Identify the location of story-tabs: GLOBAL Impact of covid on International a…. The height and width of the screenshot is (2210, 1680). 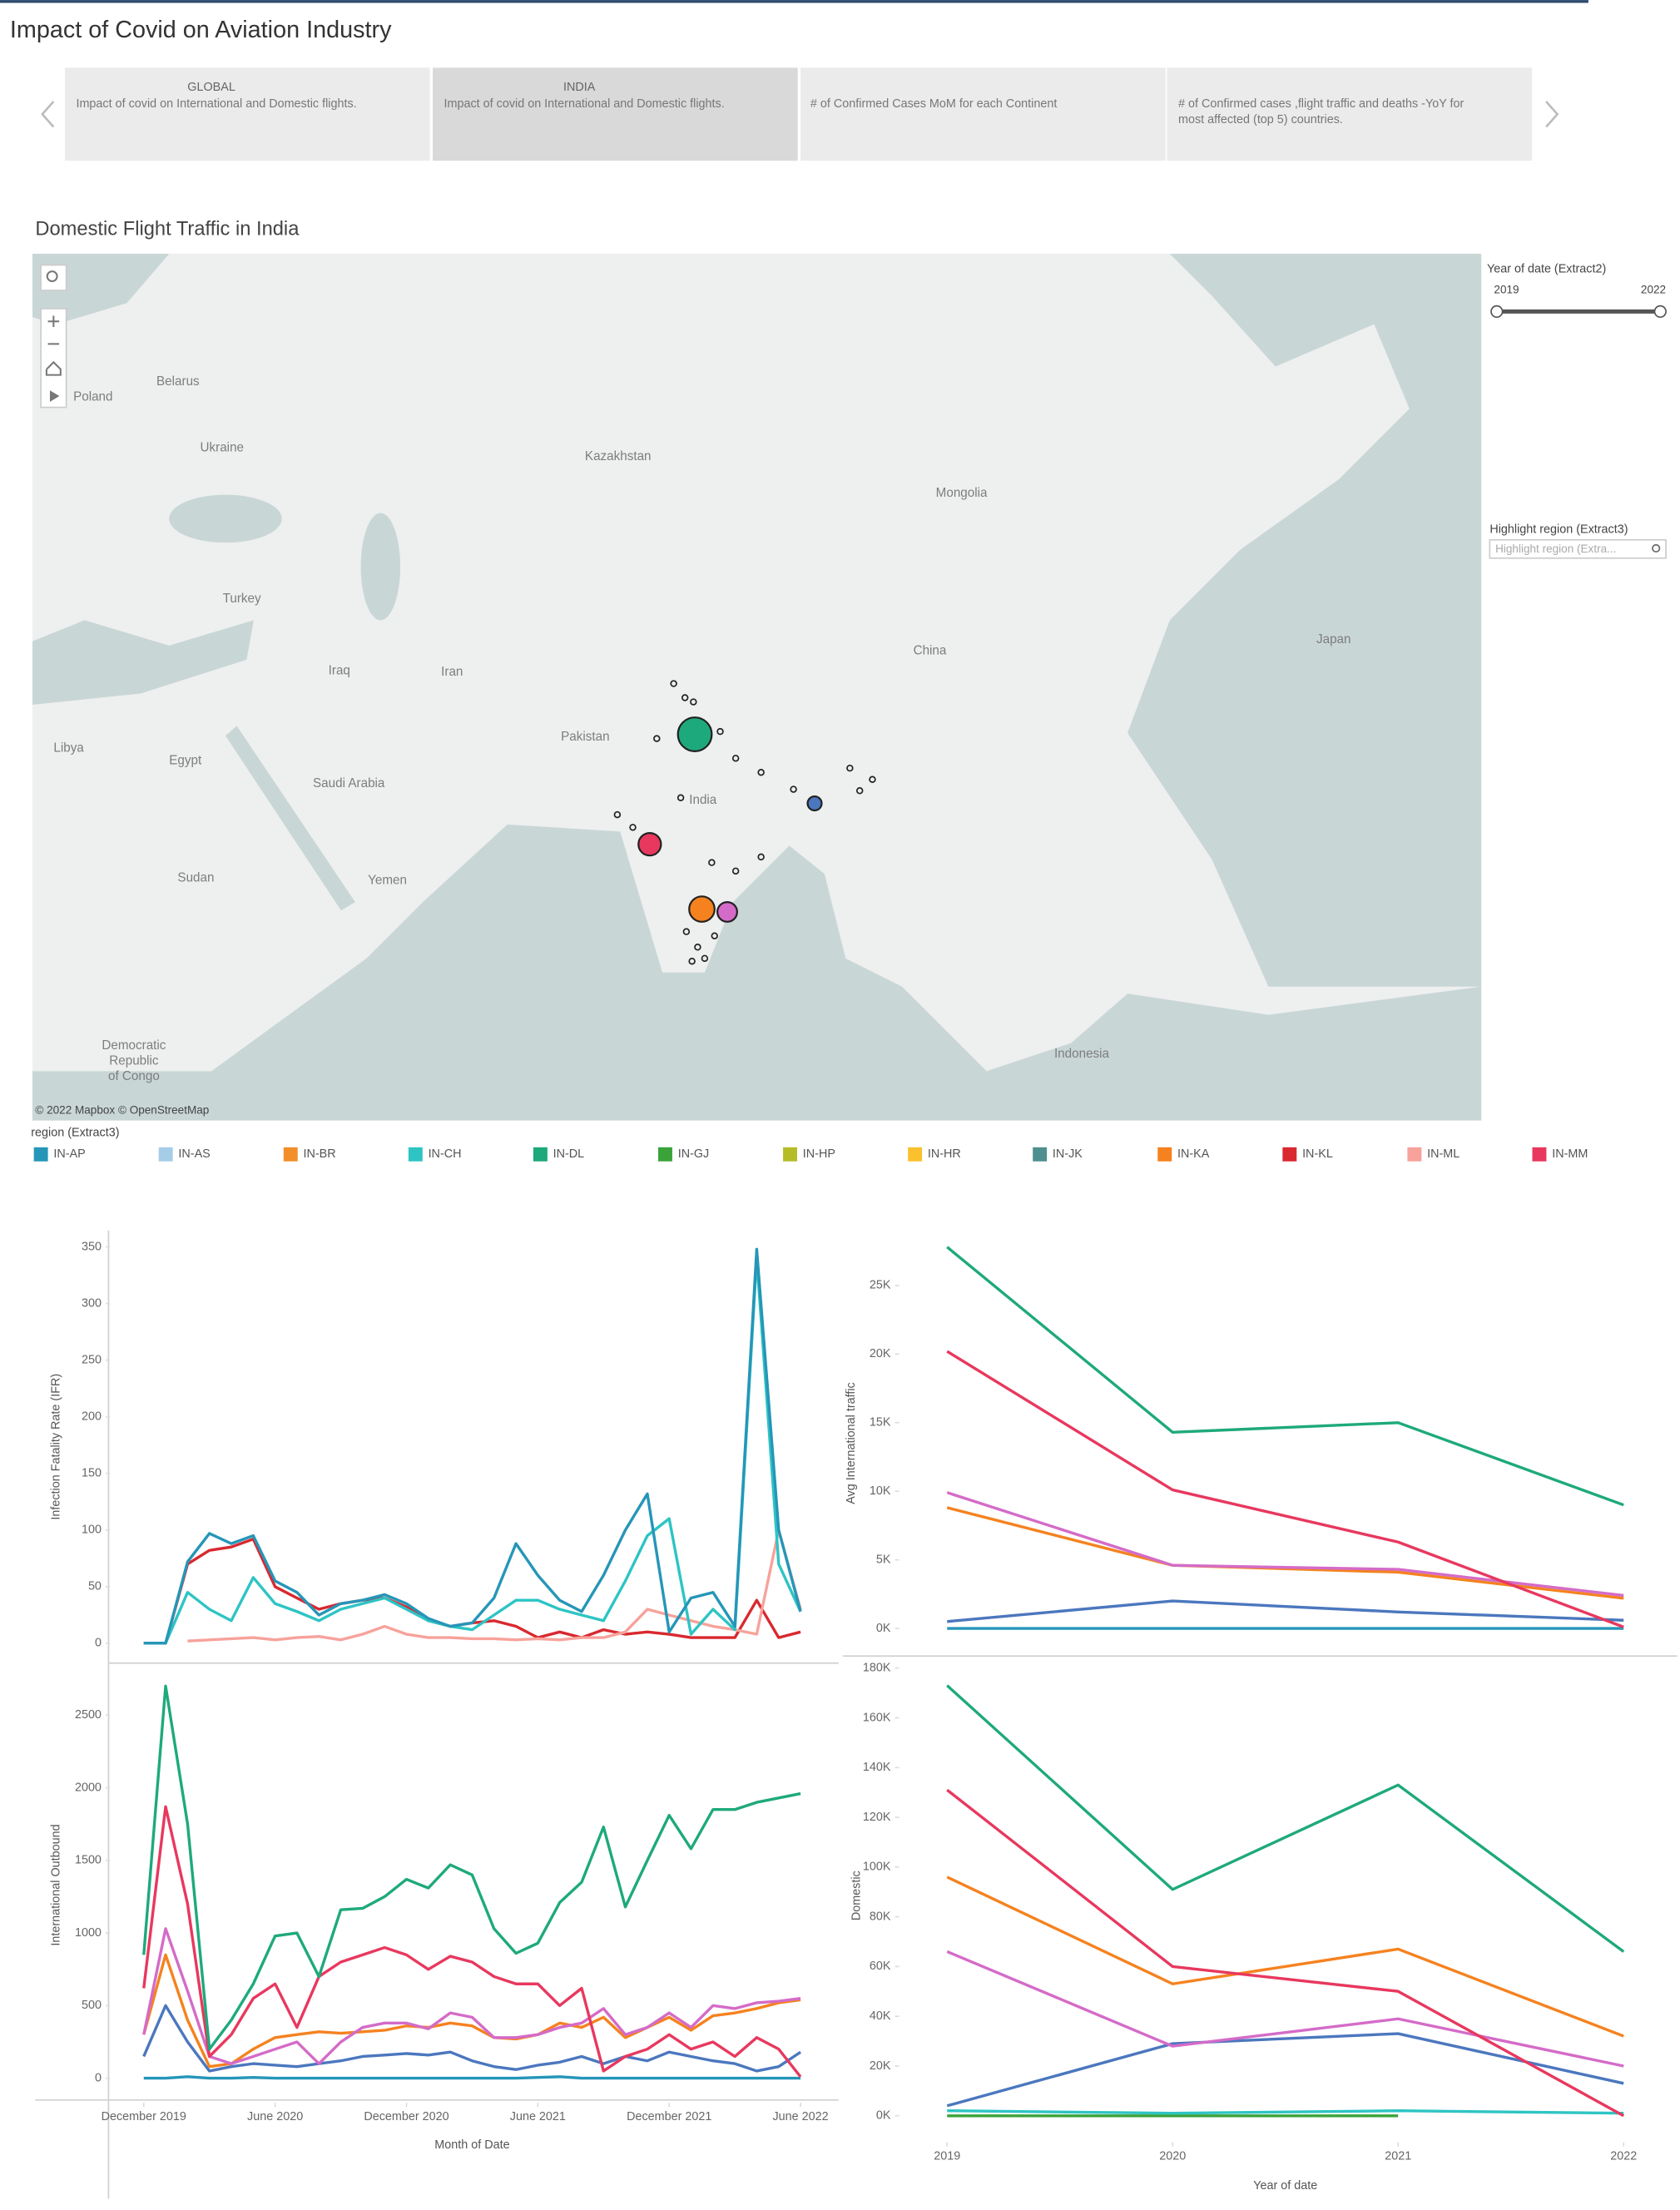
(798, 114).